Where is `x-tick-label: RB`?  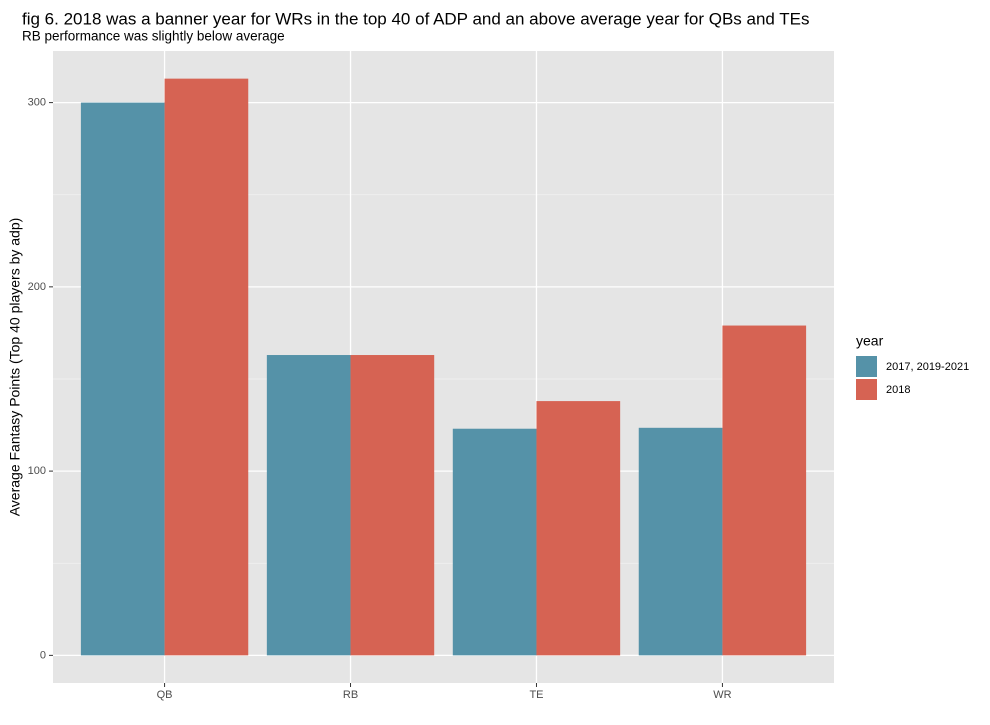 x-tick-label: RB is located at coordinates (350, 695).